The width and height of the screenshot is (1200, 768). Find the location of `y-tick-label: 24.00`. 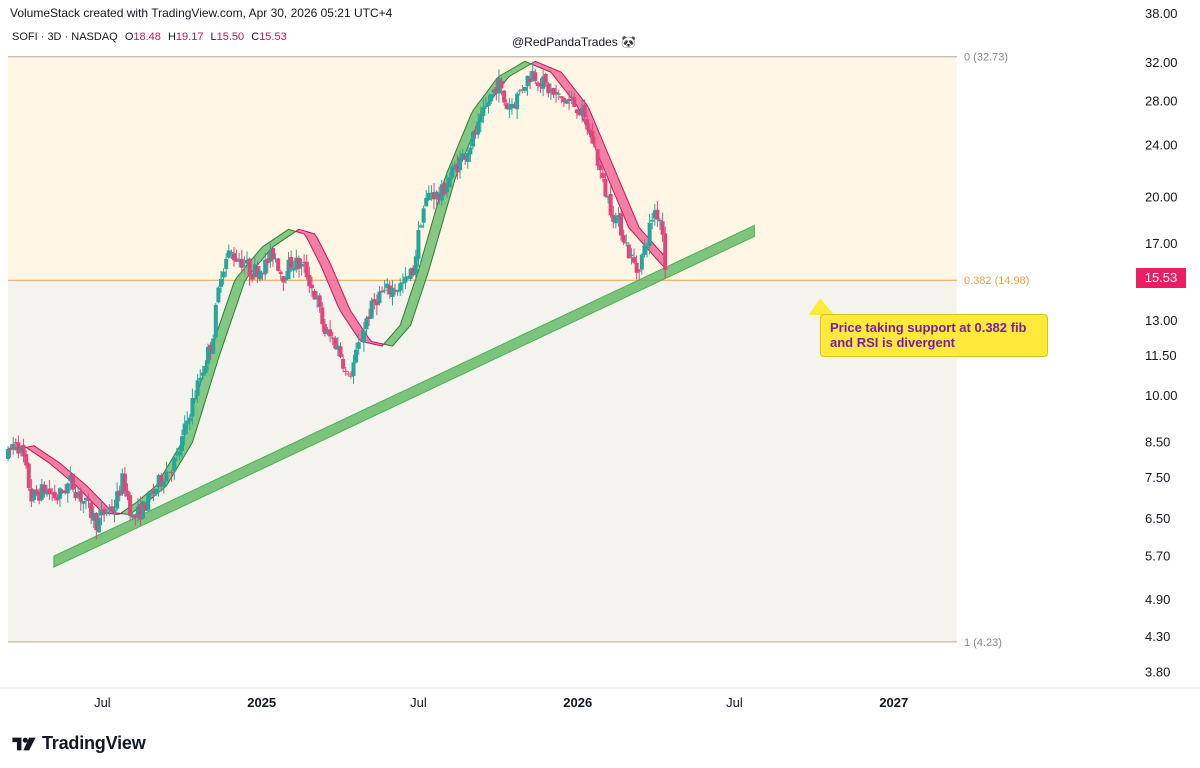

y-tick-label: 24.00 is located at coordinates (1161, 144).